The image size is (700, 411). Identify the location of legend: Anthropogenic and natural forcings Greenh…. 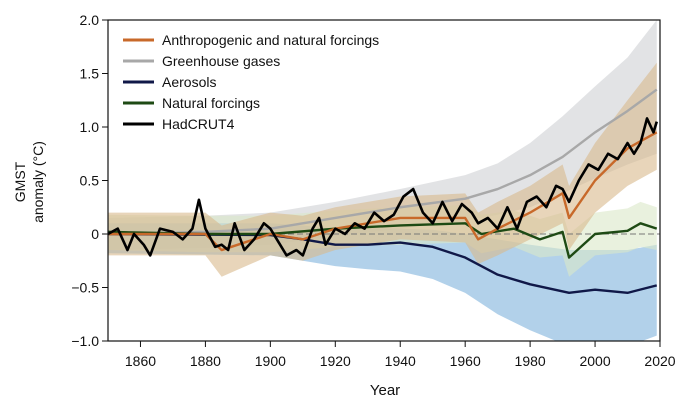
(251, 82).